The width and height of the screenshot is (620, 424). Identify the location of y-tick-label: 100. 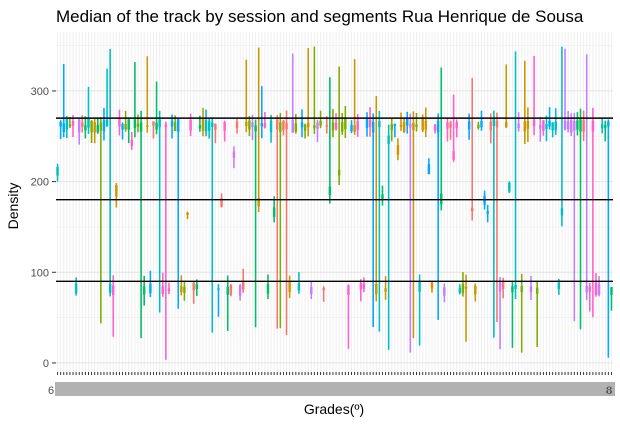
(40, 273).